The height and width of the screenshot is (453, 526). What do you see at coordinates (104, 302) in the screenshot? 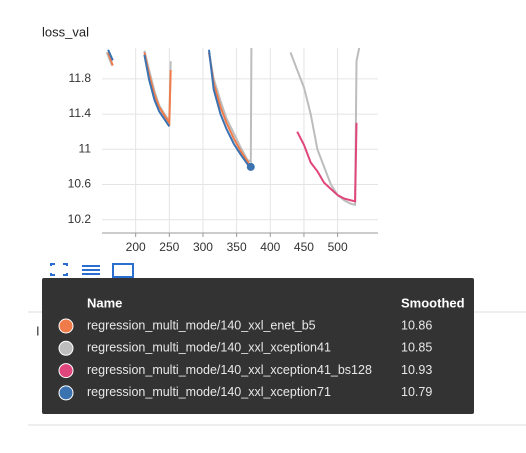
I see `tooltip-header: Name` at bounding box center [104, 302].